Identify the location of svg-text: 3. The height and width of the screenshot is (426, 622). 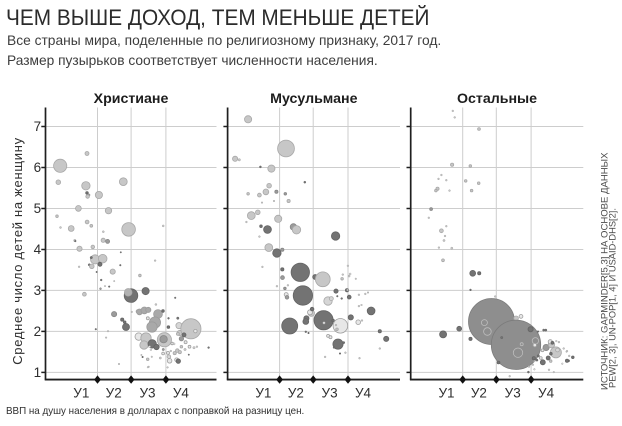
(38, 290).